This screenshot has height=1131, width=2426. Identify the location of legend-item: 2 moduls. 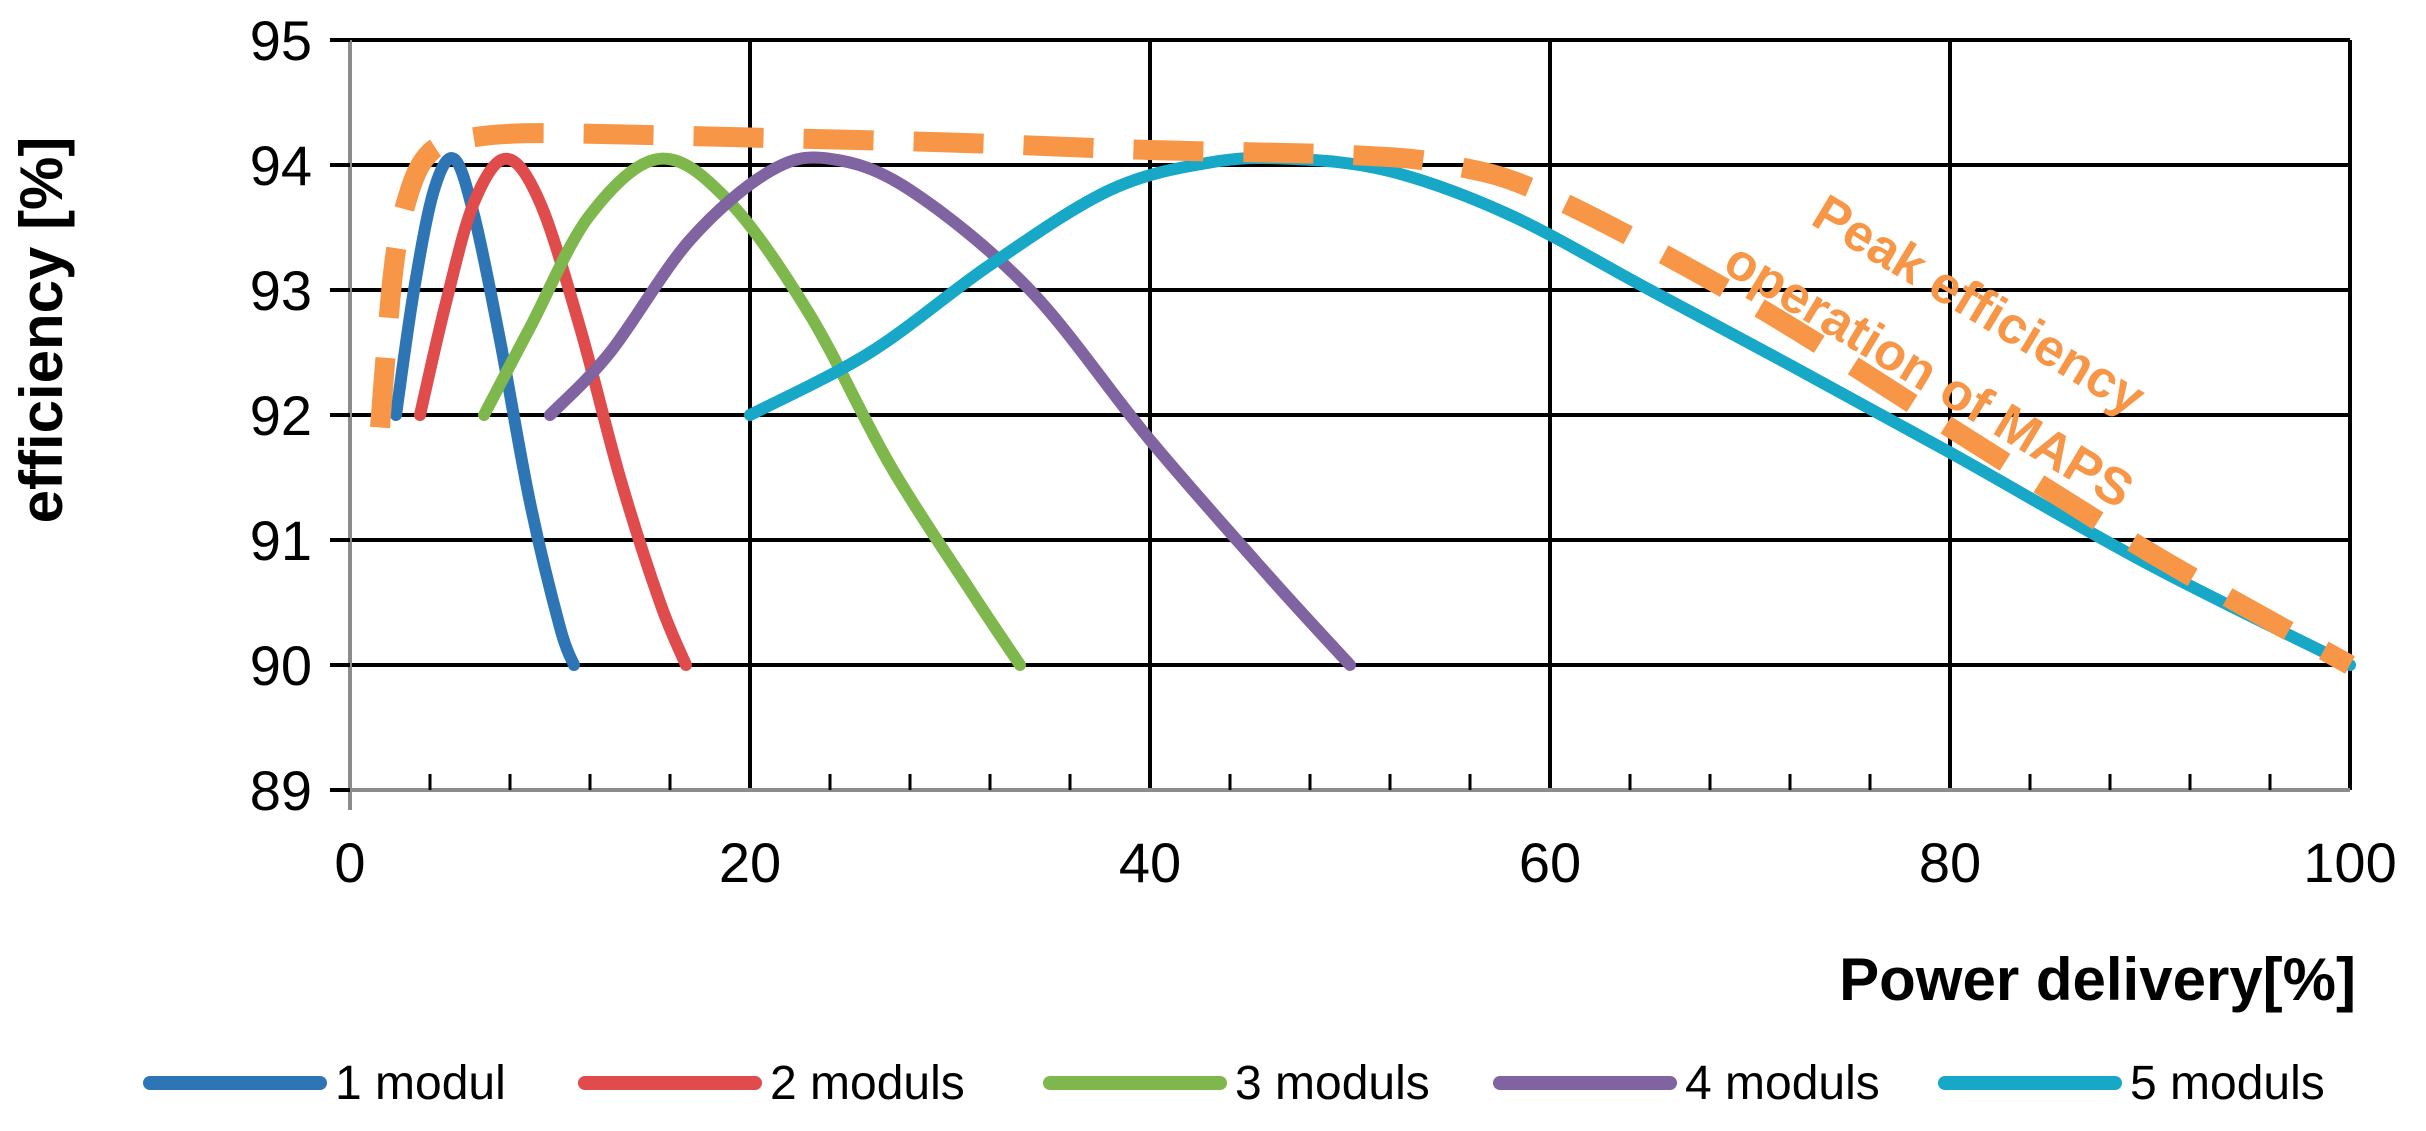
(771, 1083).